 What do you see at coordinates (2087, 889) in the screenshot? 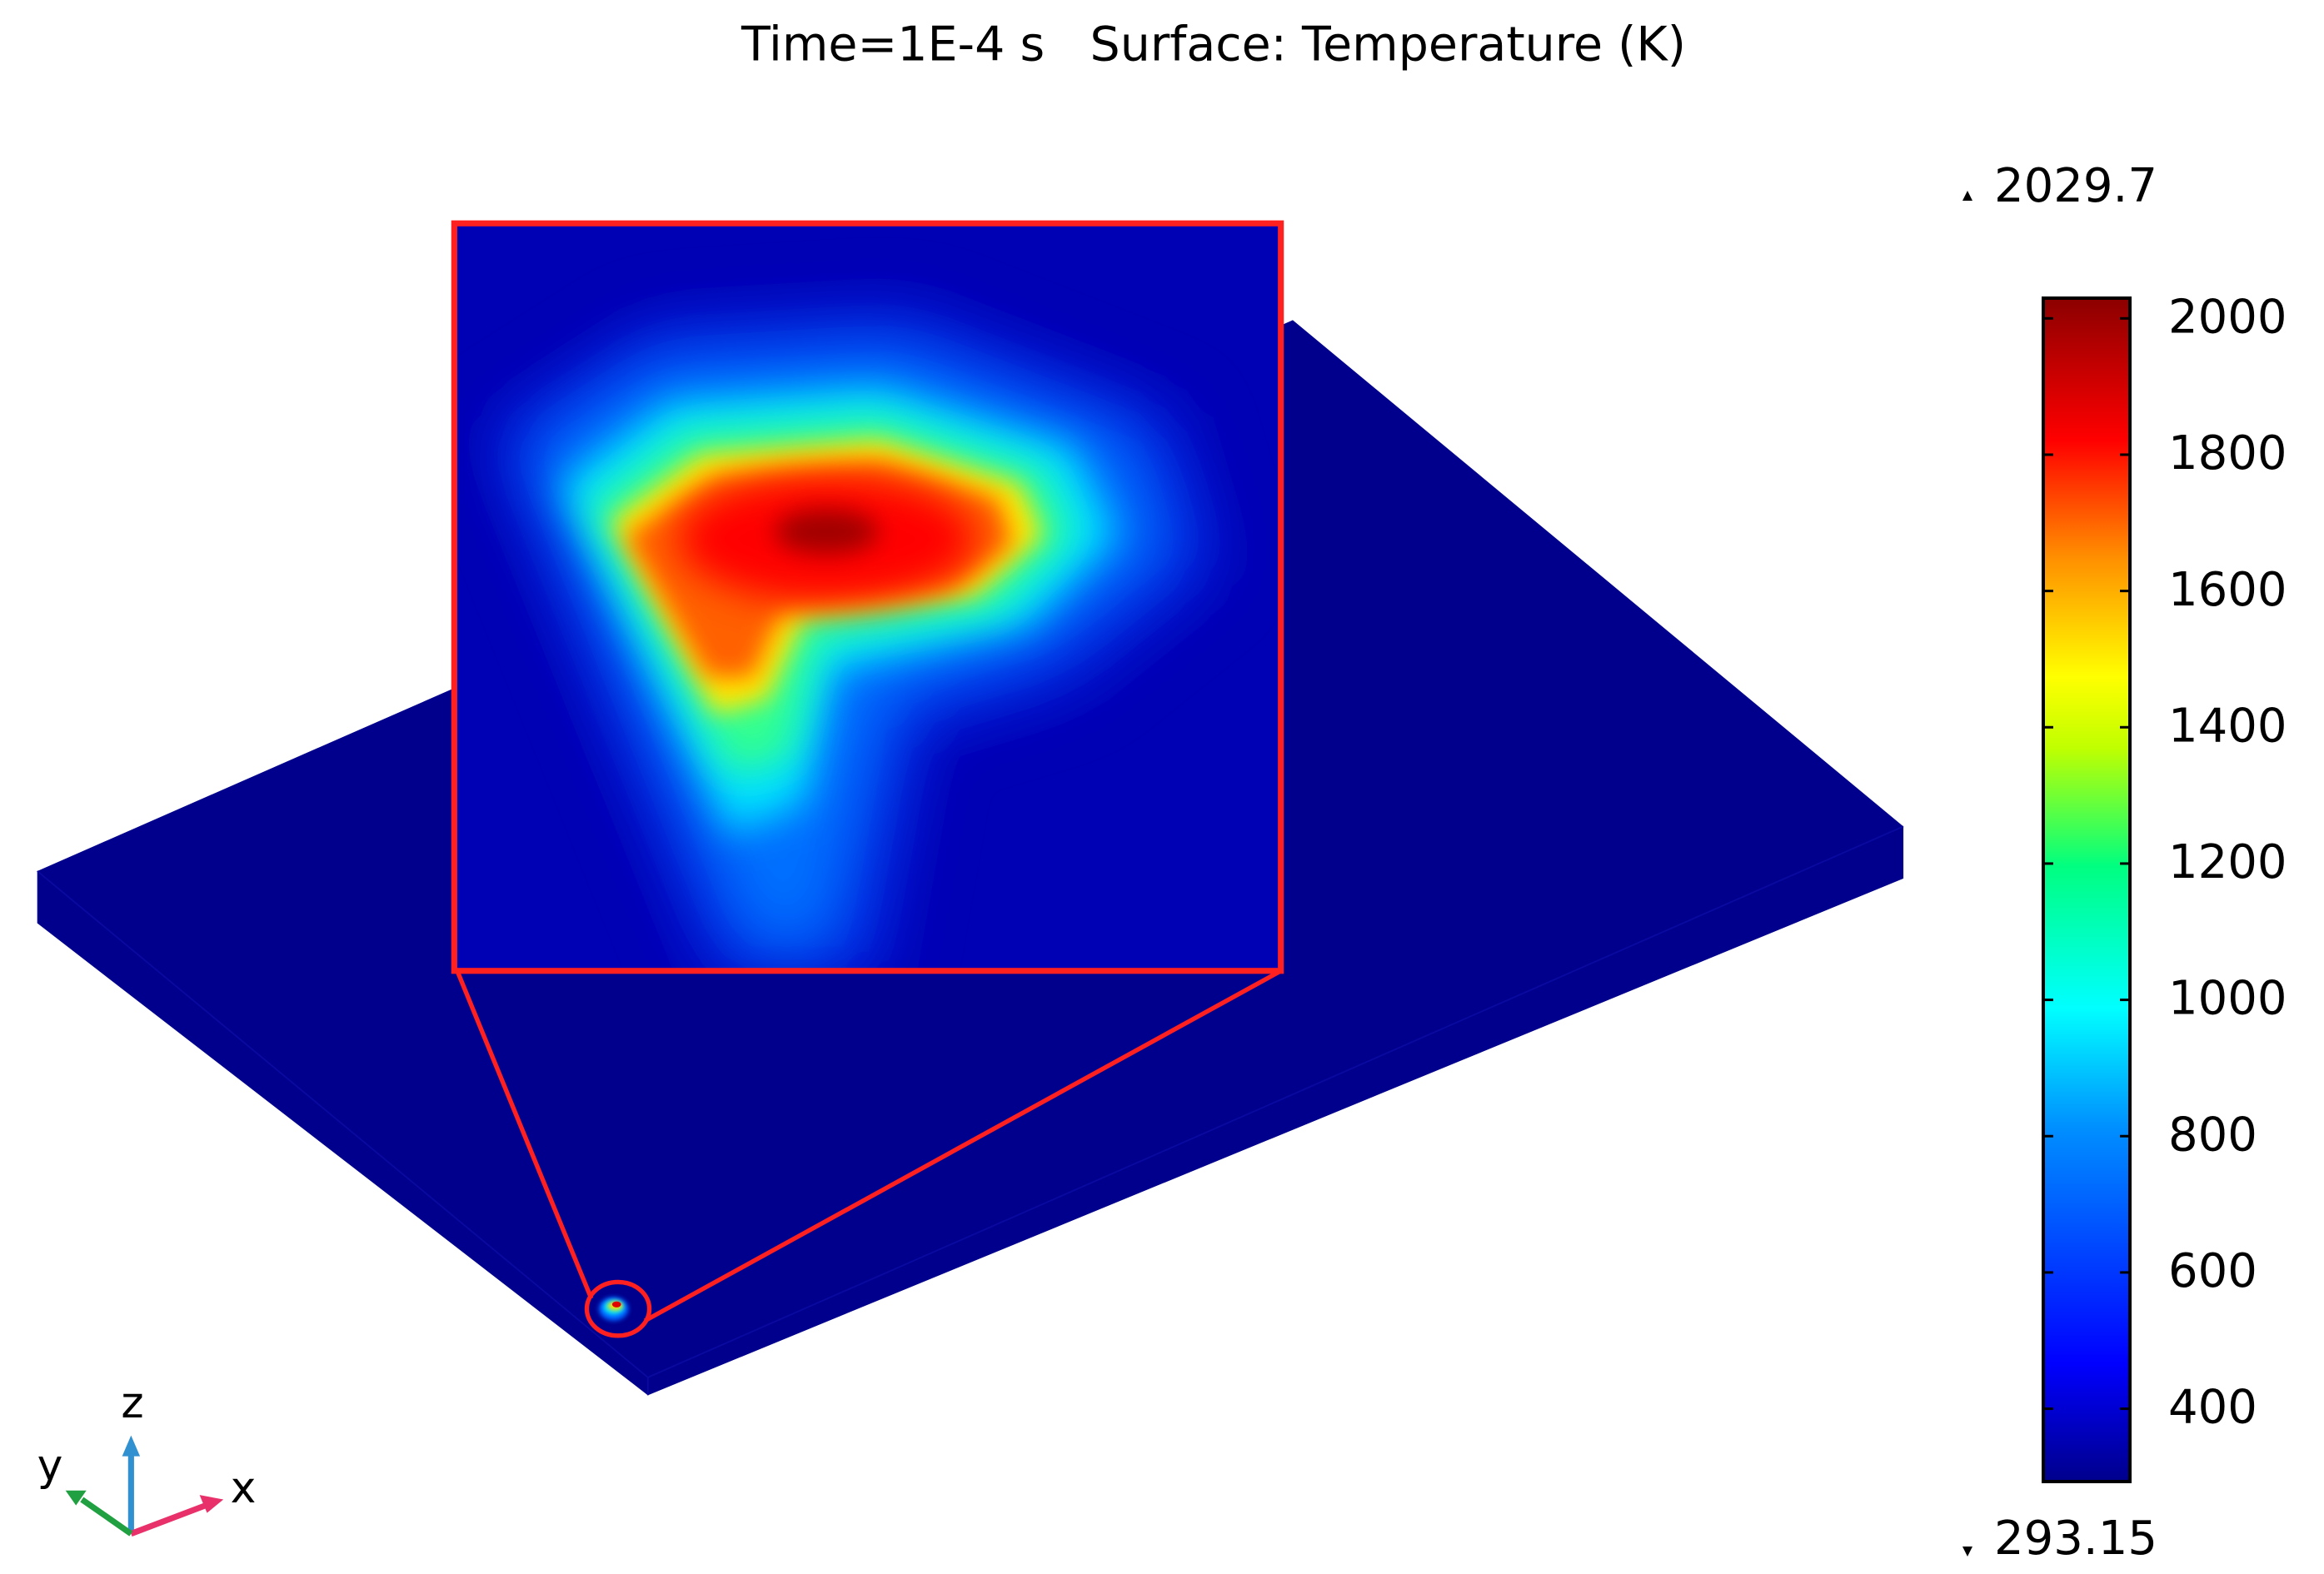
I see `colorbar` at bounding box center [2087, 889].